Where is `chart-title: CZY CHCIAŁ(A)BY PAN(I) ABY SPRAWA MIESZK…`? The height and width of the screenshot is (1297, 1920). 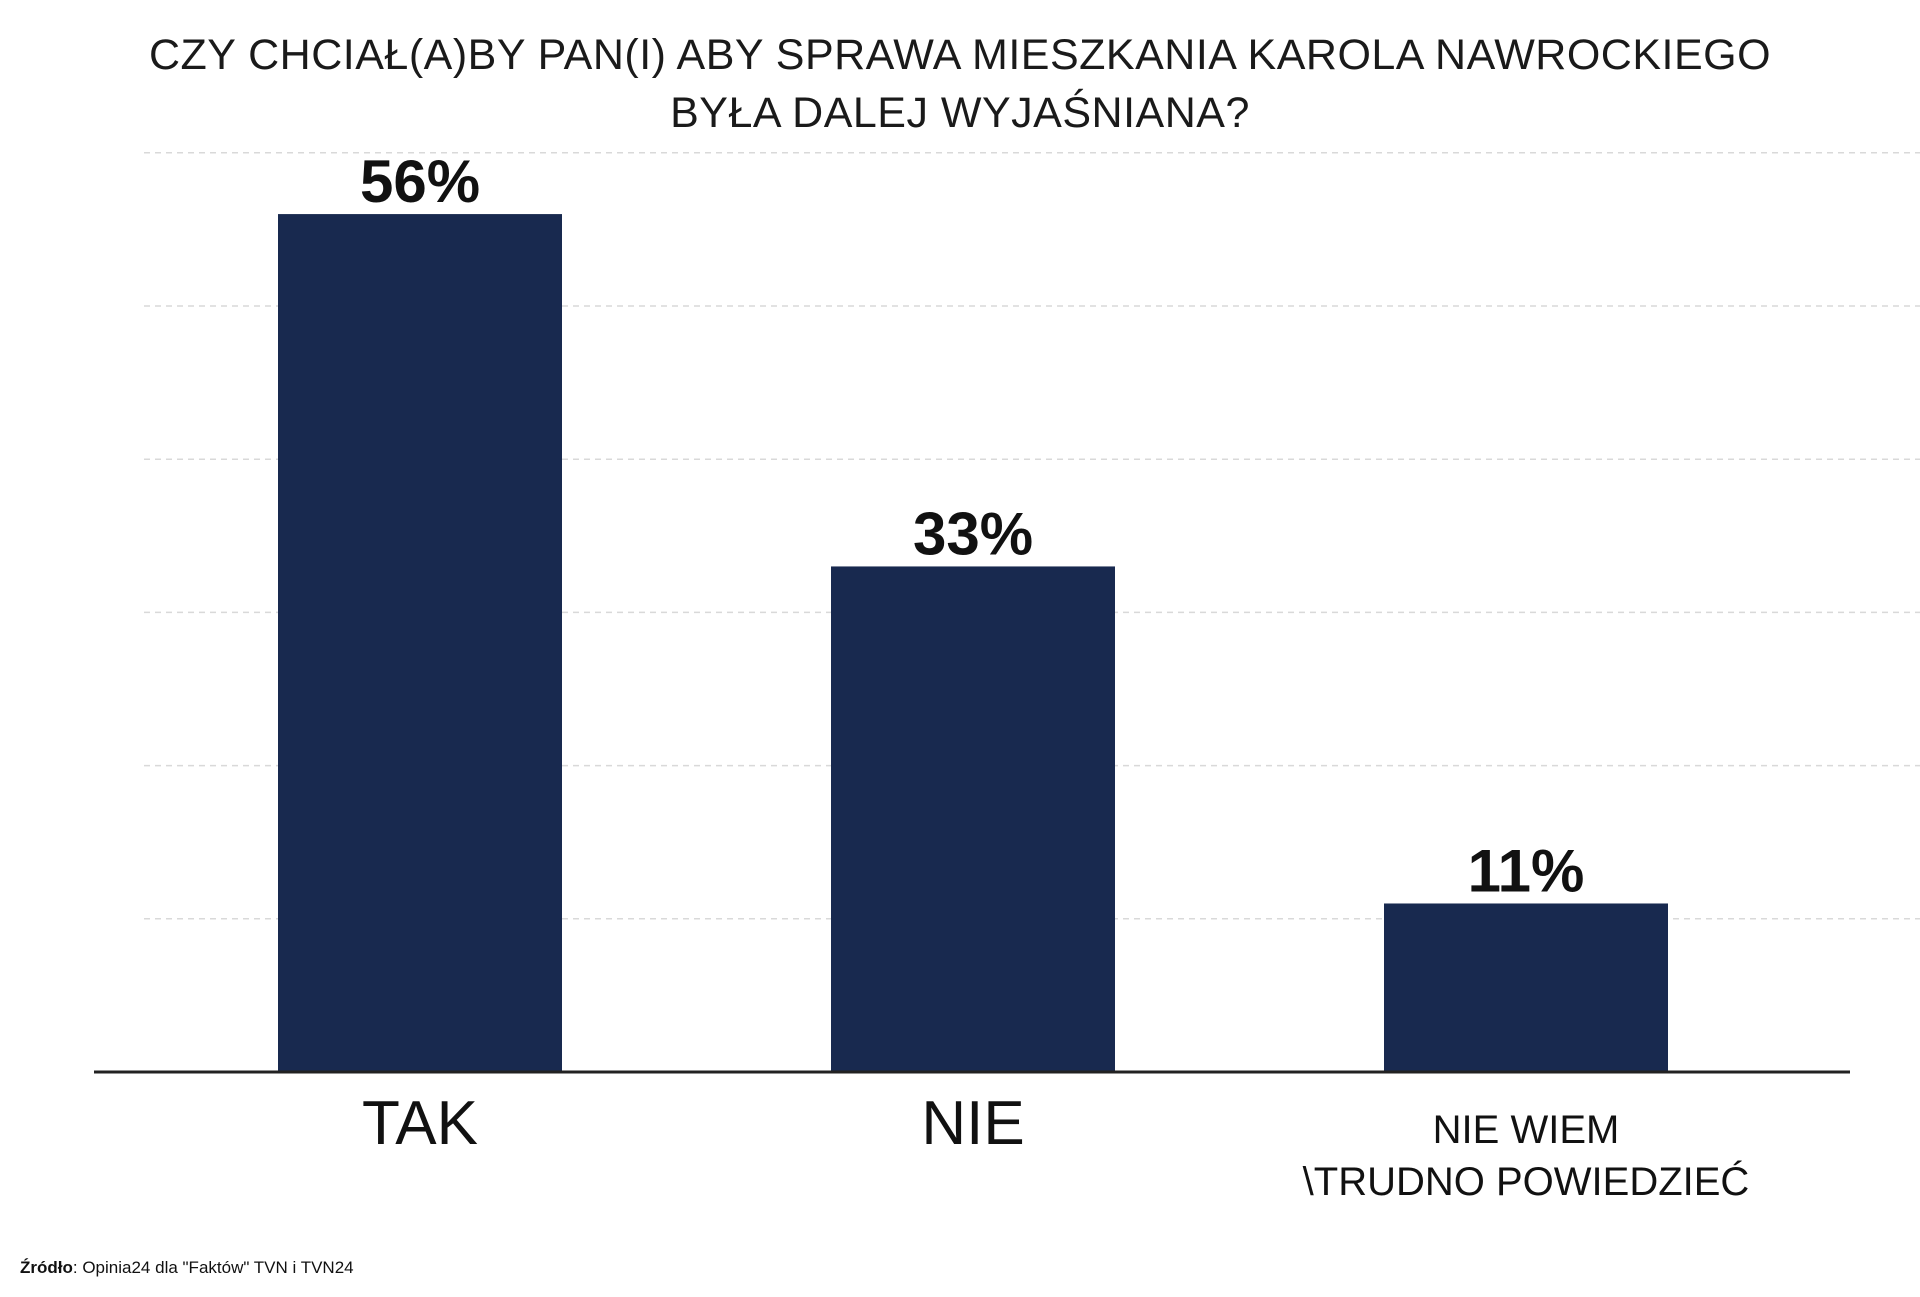
chart-title: CZY CHCIAŁ(A)BY PAN(I) ABY SPRAWA MIESZK… is located at coordinates (960, 84).